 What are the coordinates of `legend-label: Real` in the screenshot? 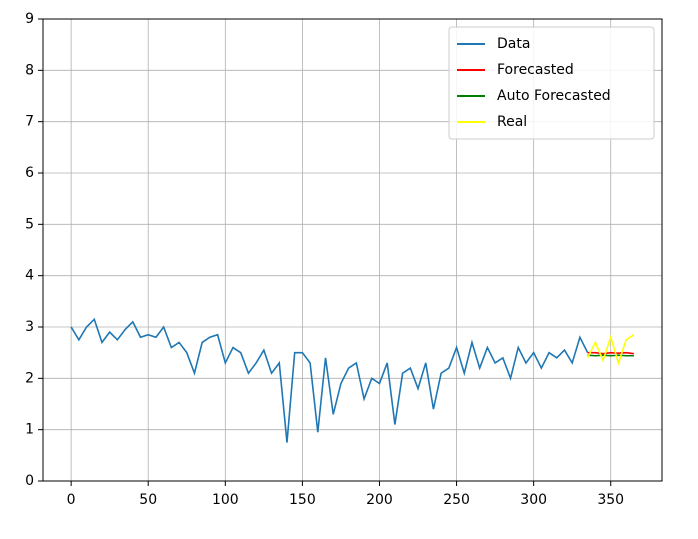 It's located at (512, 122).